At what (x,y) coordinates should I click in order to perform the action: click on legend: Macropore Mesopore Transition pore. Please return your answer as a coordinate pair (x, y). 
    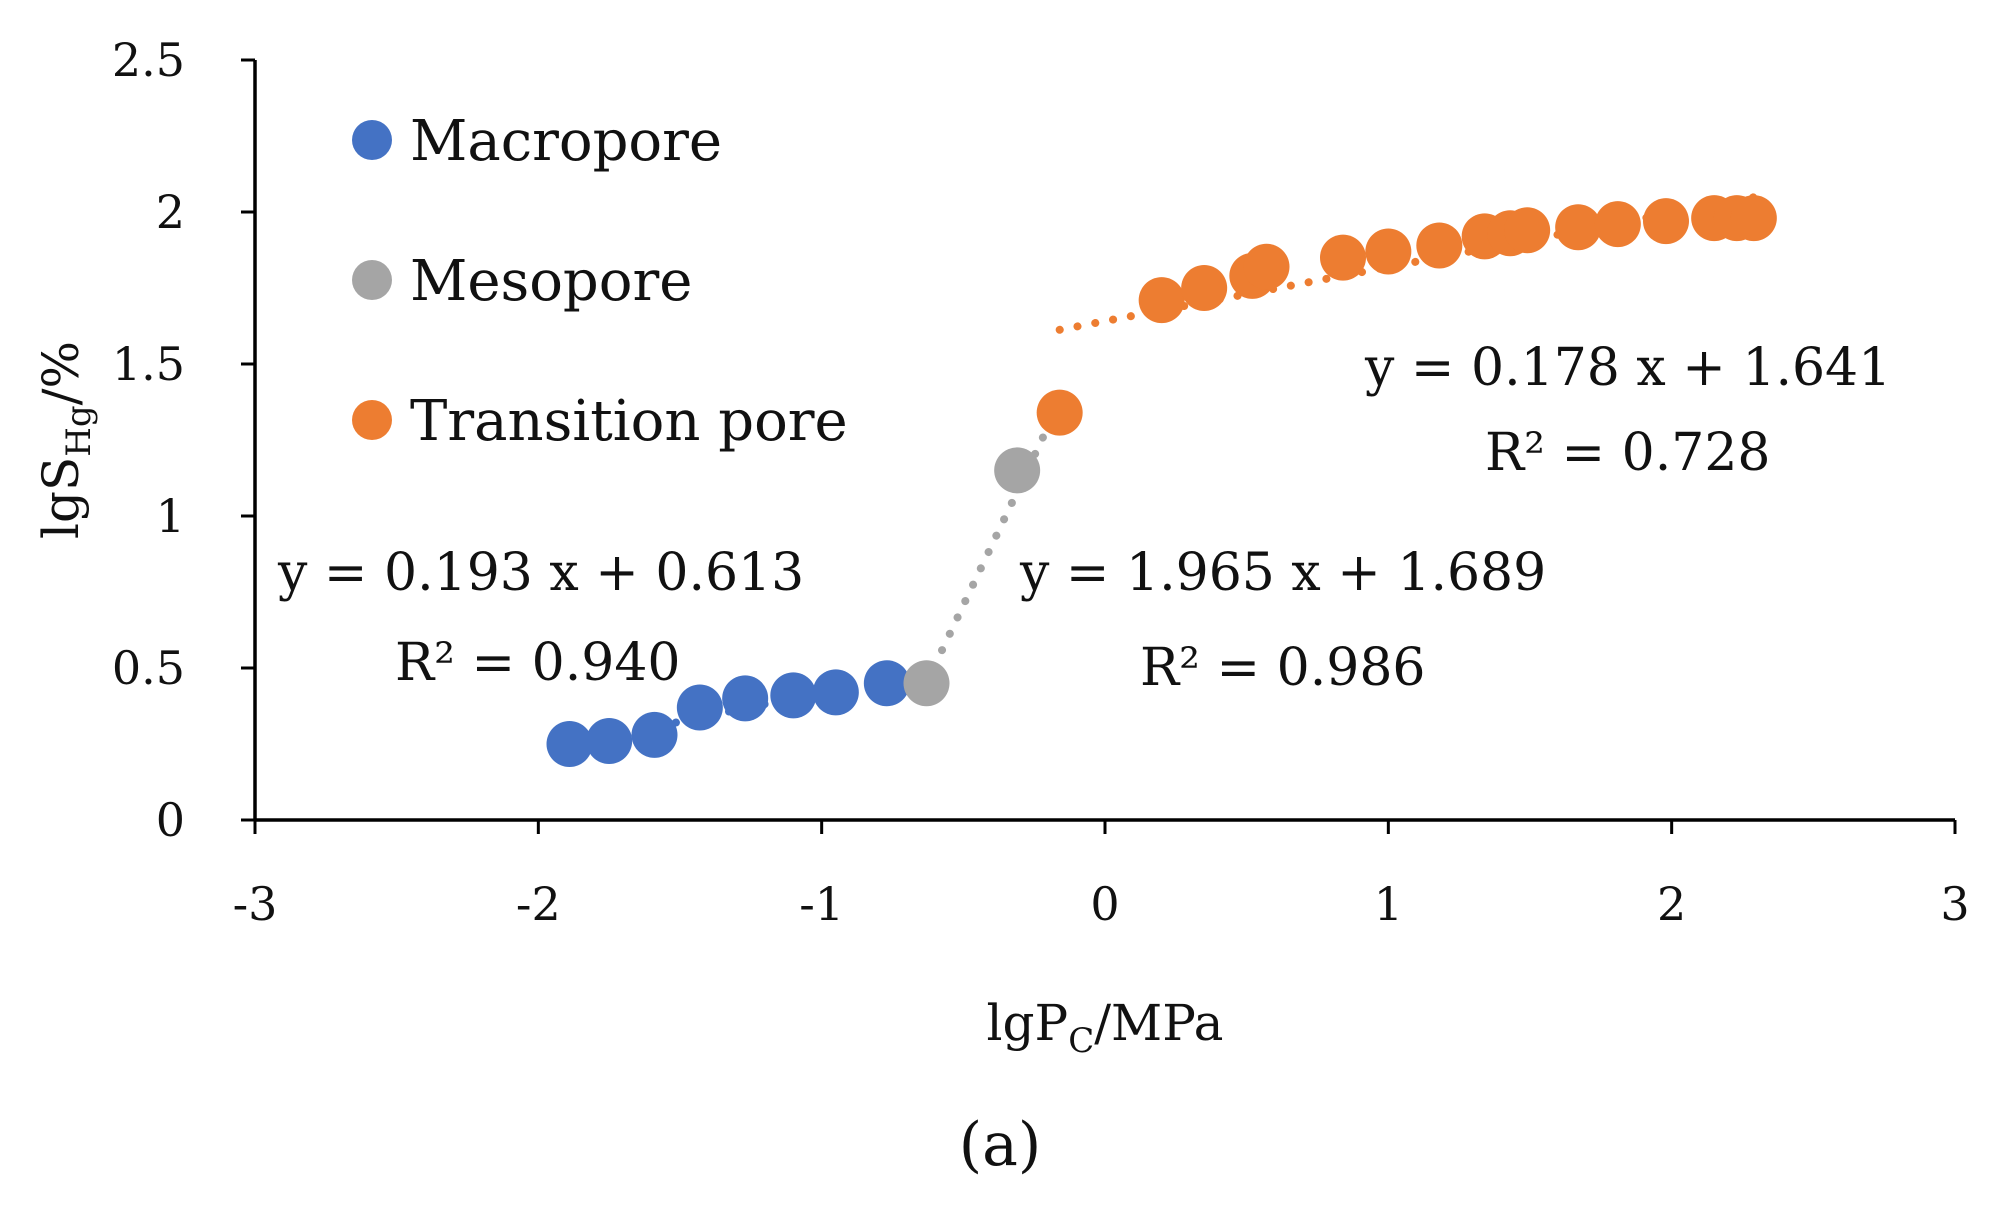
    Looking at the image, I should click on (600, 281).